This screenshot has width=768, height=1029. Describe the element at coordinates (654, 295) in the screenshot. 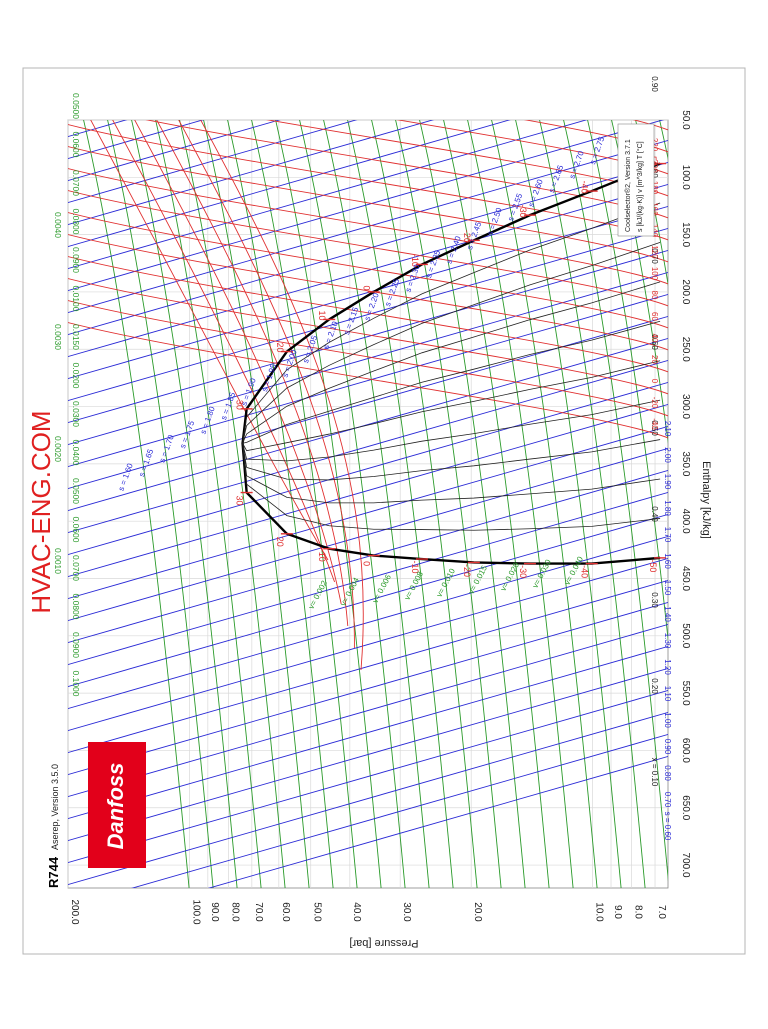

I see `temperature-top-label: 80` at that location.